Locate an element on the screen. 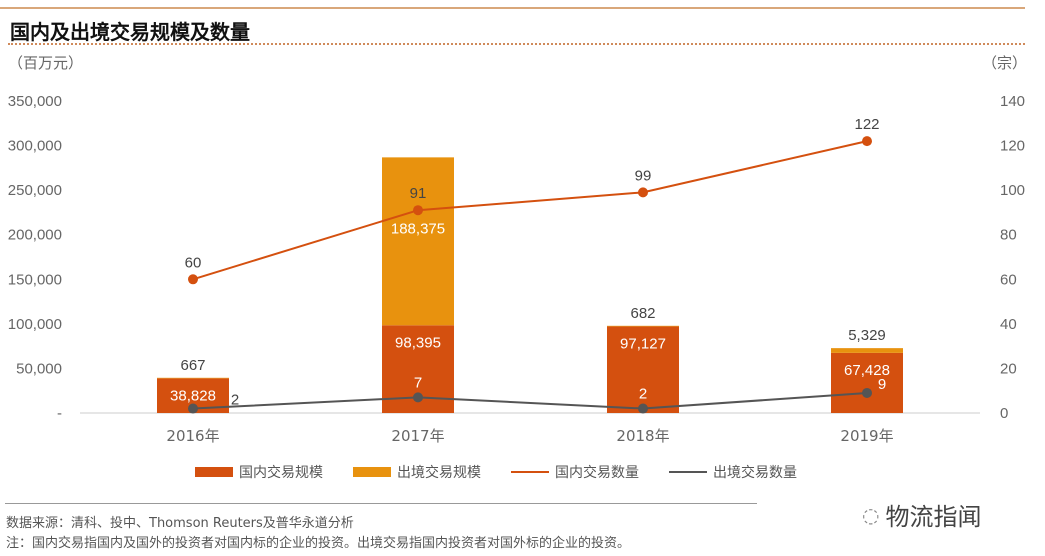 Image resolution: width=1045 pixels, height=556 pixels. legend: 国内交易规模 出境交易规模 国内交易数量 出境交易数量 is located at coordinates (496, 472).